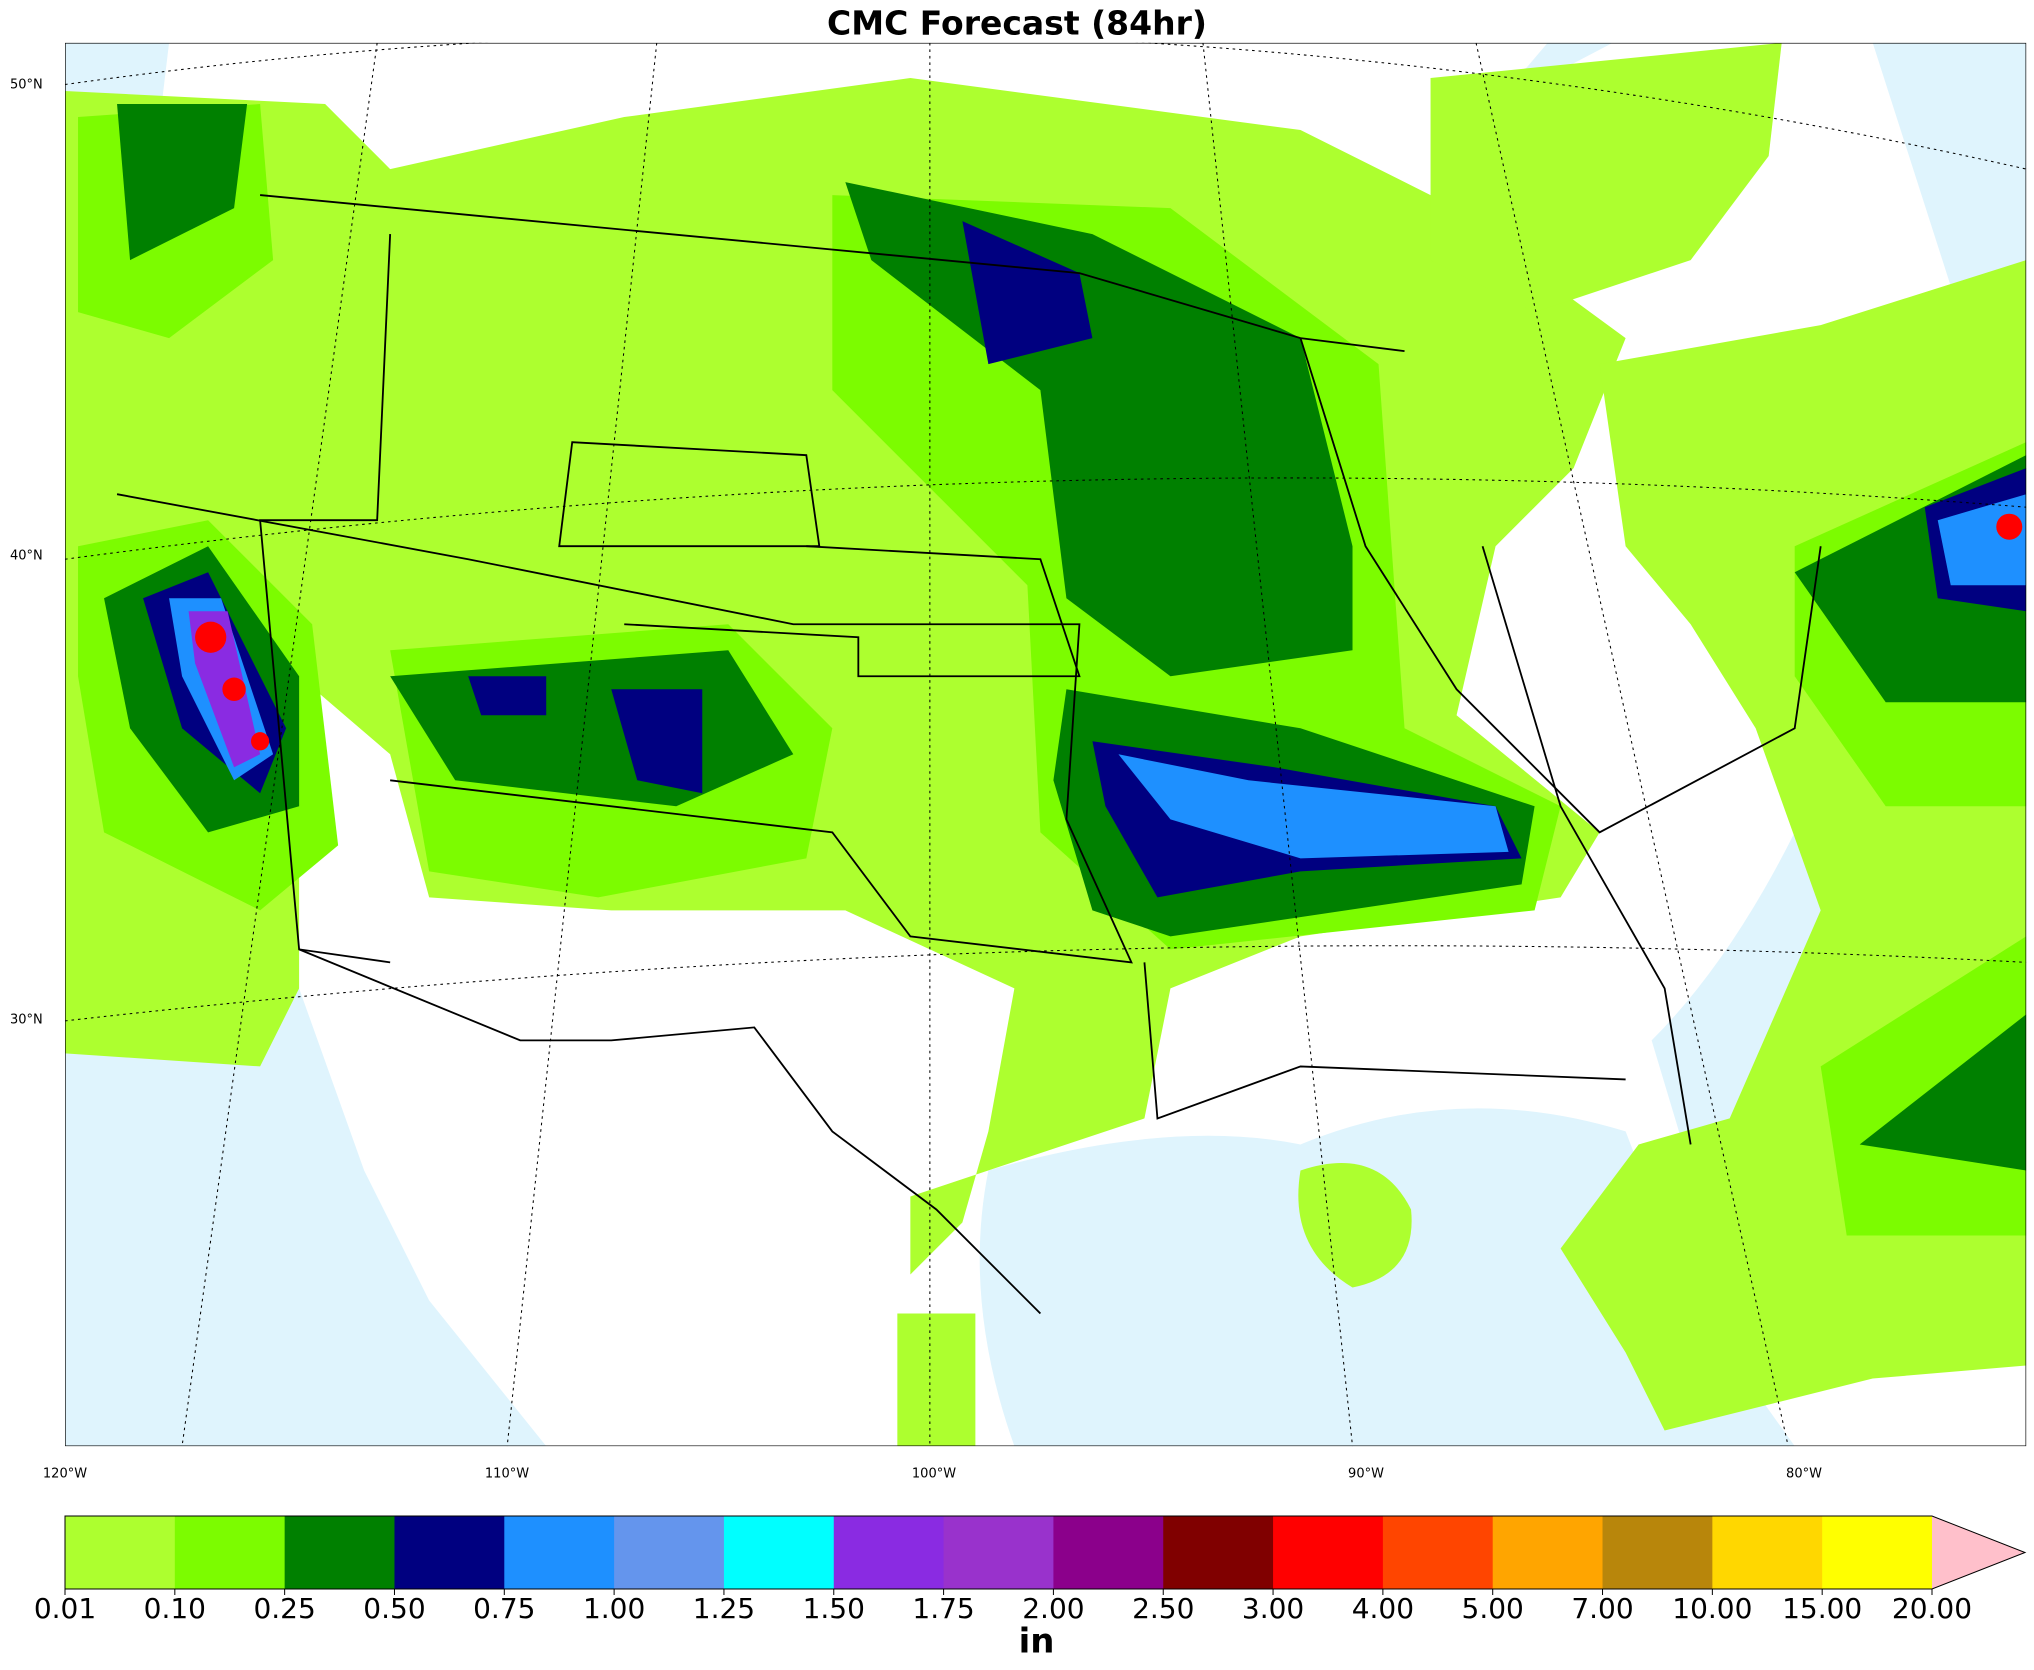 The image size is (2034, 1670). I want to click on map-title: CMC Forecast (84hr), so click(1017, 23).